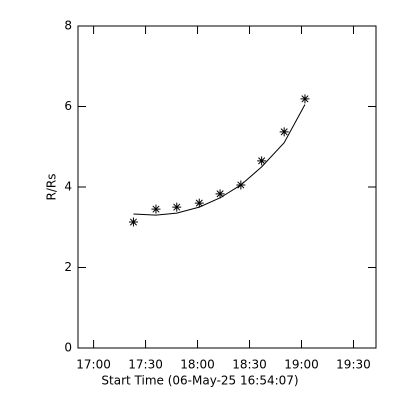  Describe the element at coordinates (219, 160) in the screenshot. I see `fit-line` at that location.